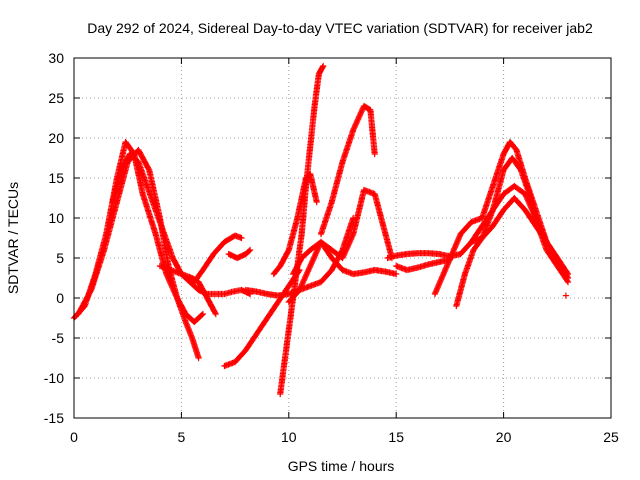 The width and height of the screenshot is (640, 480). I want to click on series-sat-i, so click(302, 230).